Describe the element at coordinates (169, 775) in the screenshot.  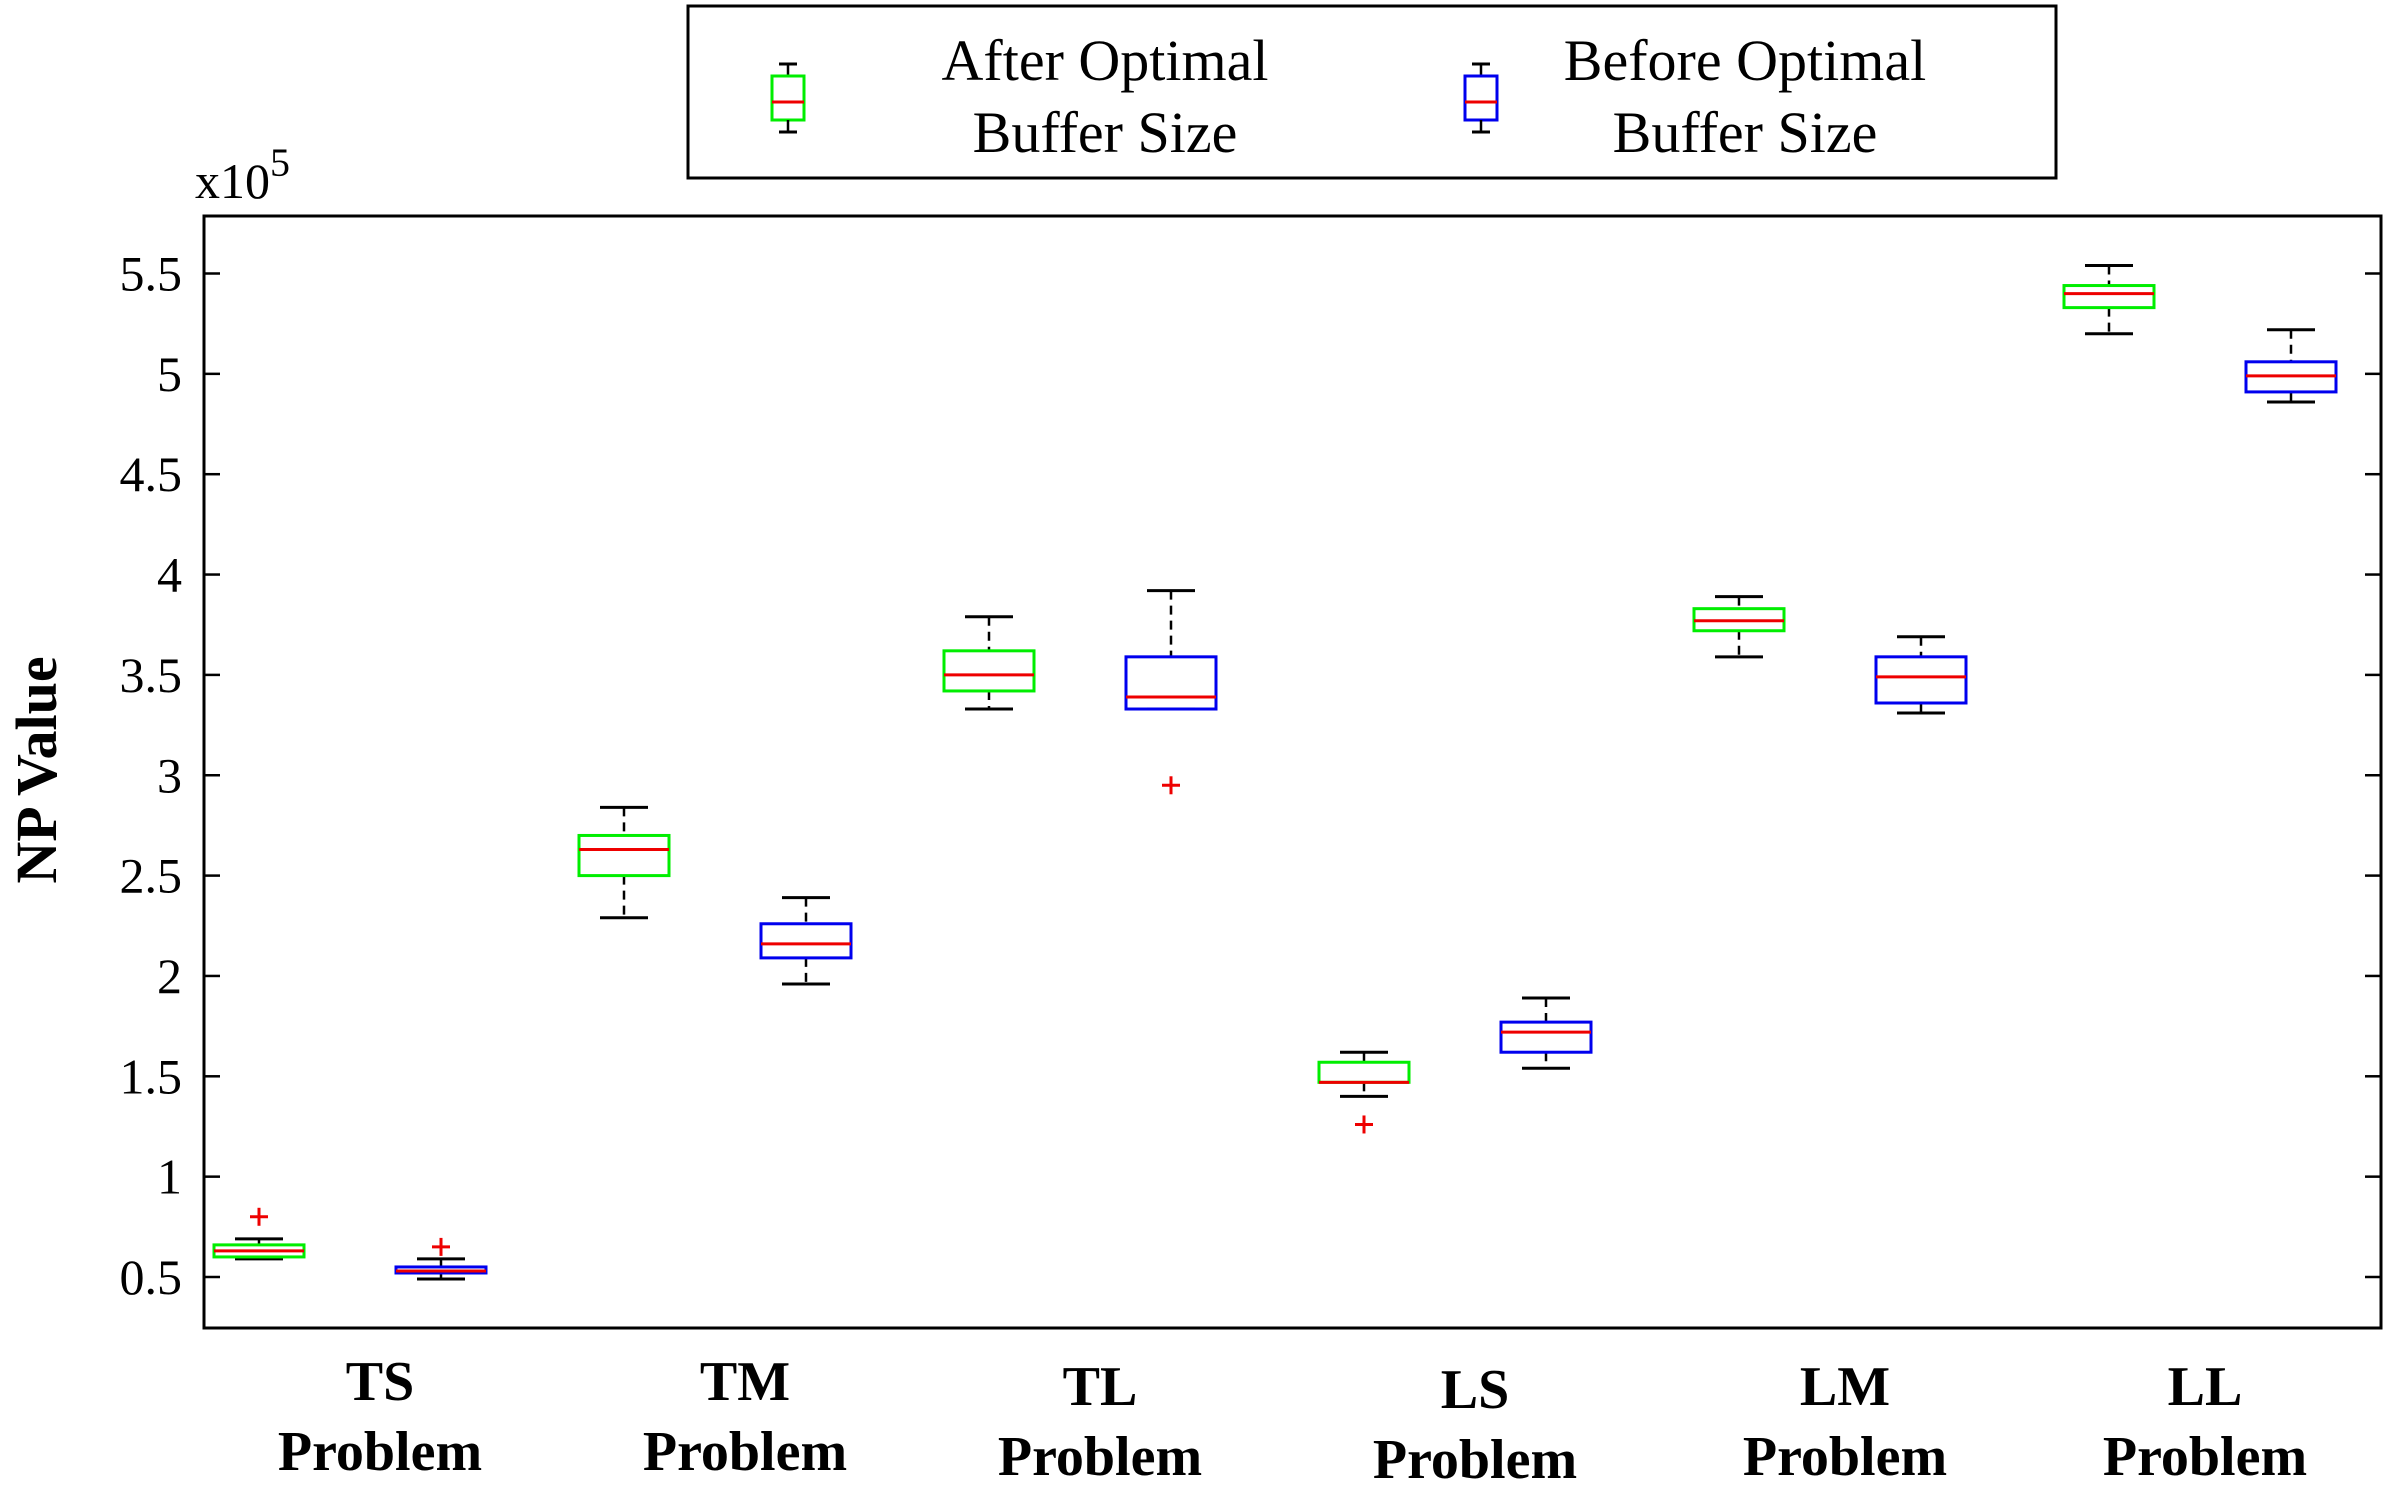
I see `y-tick-label: 3` at that location.